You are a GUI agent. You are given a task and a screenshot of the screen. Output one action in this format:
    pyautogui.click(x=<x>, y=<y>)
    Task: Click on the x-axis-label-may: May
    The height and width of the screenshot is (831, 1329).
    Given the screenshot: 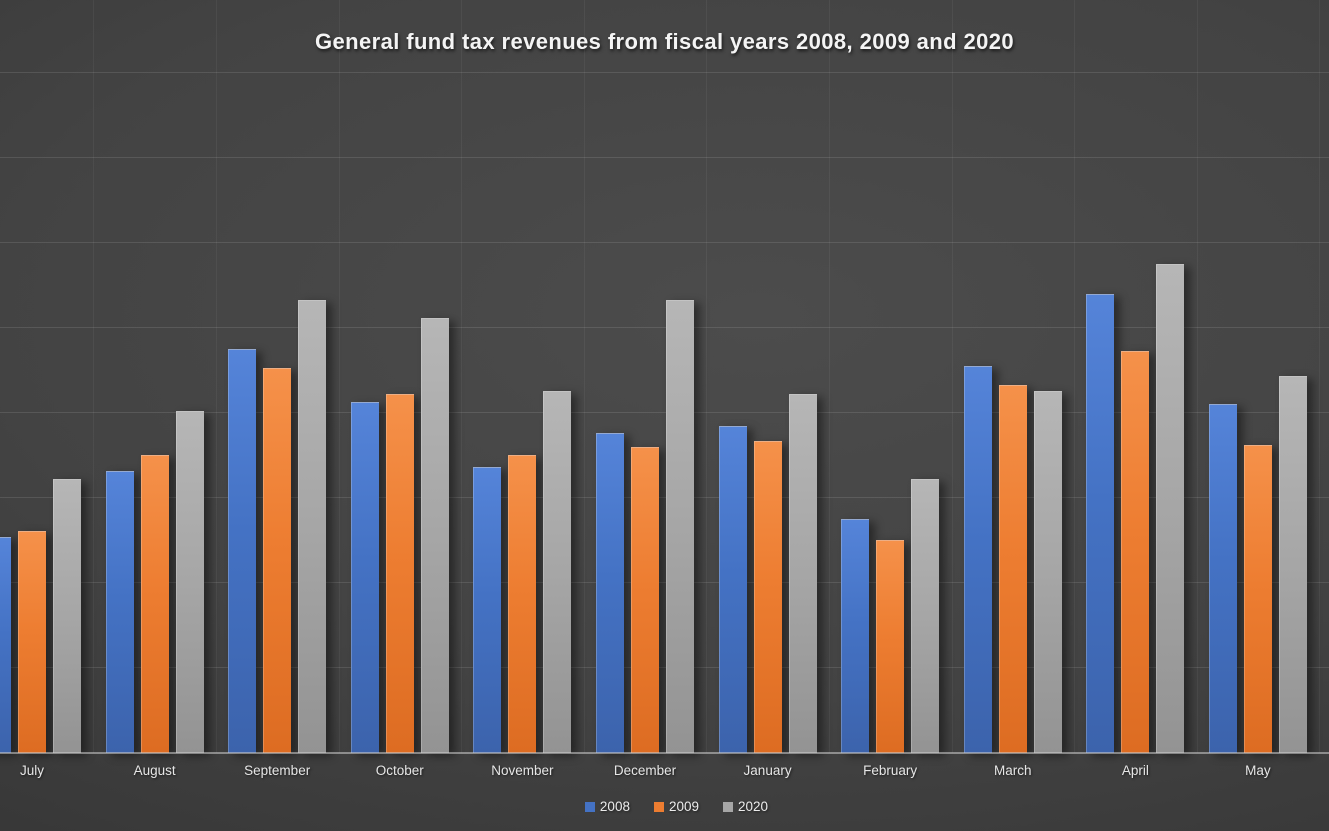 What is the action you would take?
    pyautogui.click(x=1258, y=770)
    